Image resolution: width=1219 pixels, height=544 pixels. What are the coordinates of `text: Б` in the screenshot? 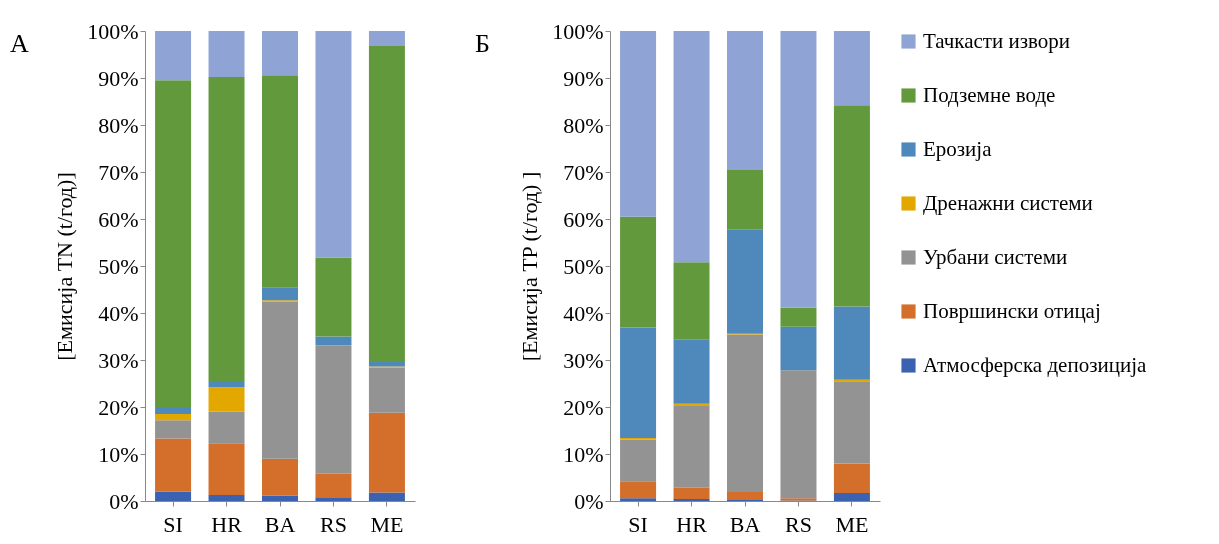 It's located at (482, 43).